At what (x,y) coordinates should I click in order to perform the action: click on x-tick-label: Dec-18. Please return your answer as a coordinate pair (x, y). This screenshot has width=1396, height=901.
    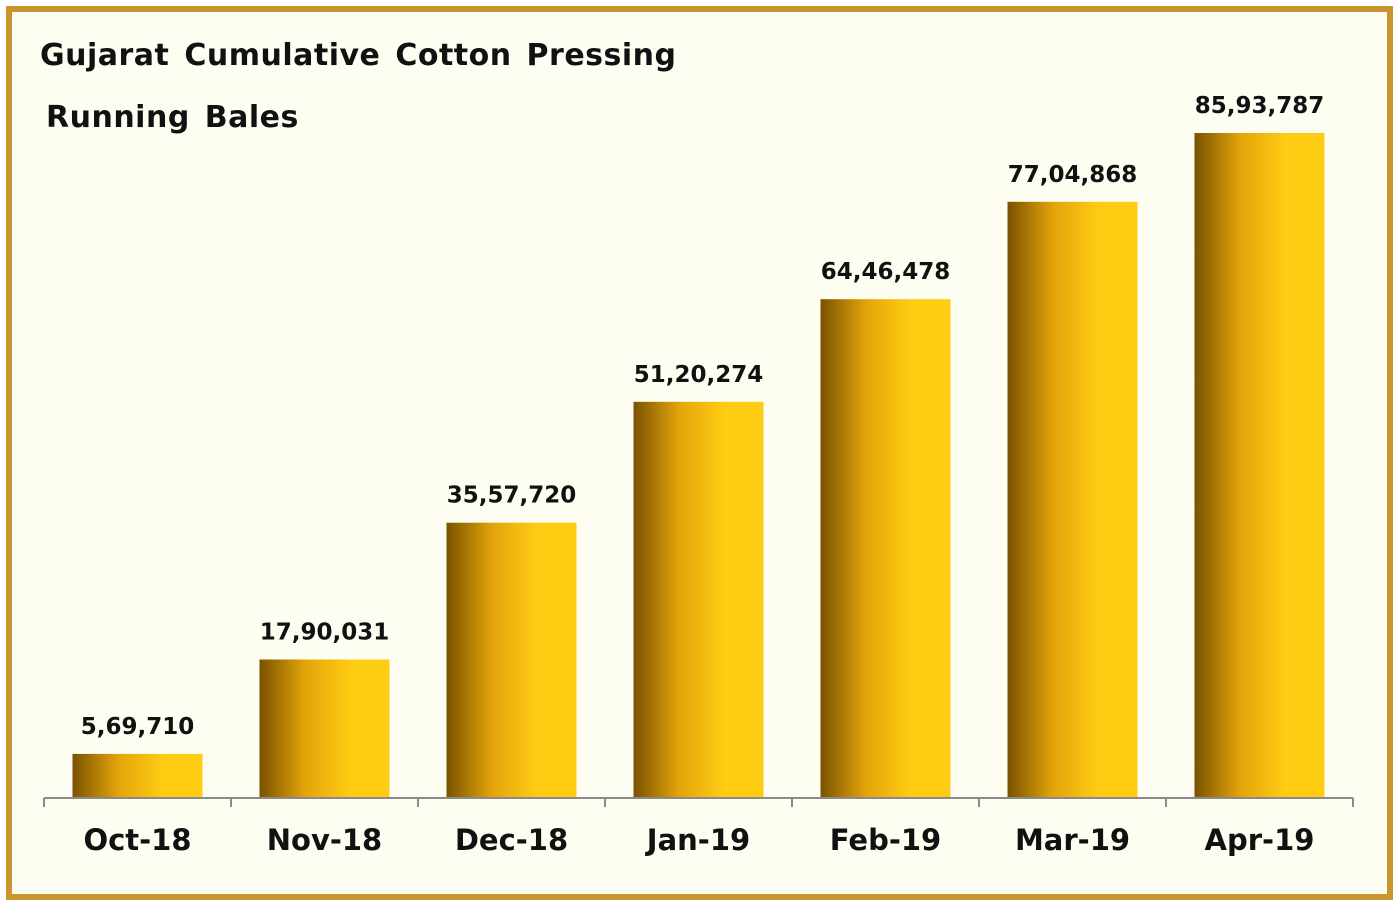
    Looking at the image, I should click on (511, 840).